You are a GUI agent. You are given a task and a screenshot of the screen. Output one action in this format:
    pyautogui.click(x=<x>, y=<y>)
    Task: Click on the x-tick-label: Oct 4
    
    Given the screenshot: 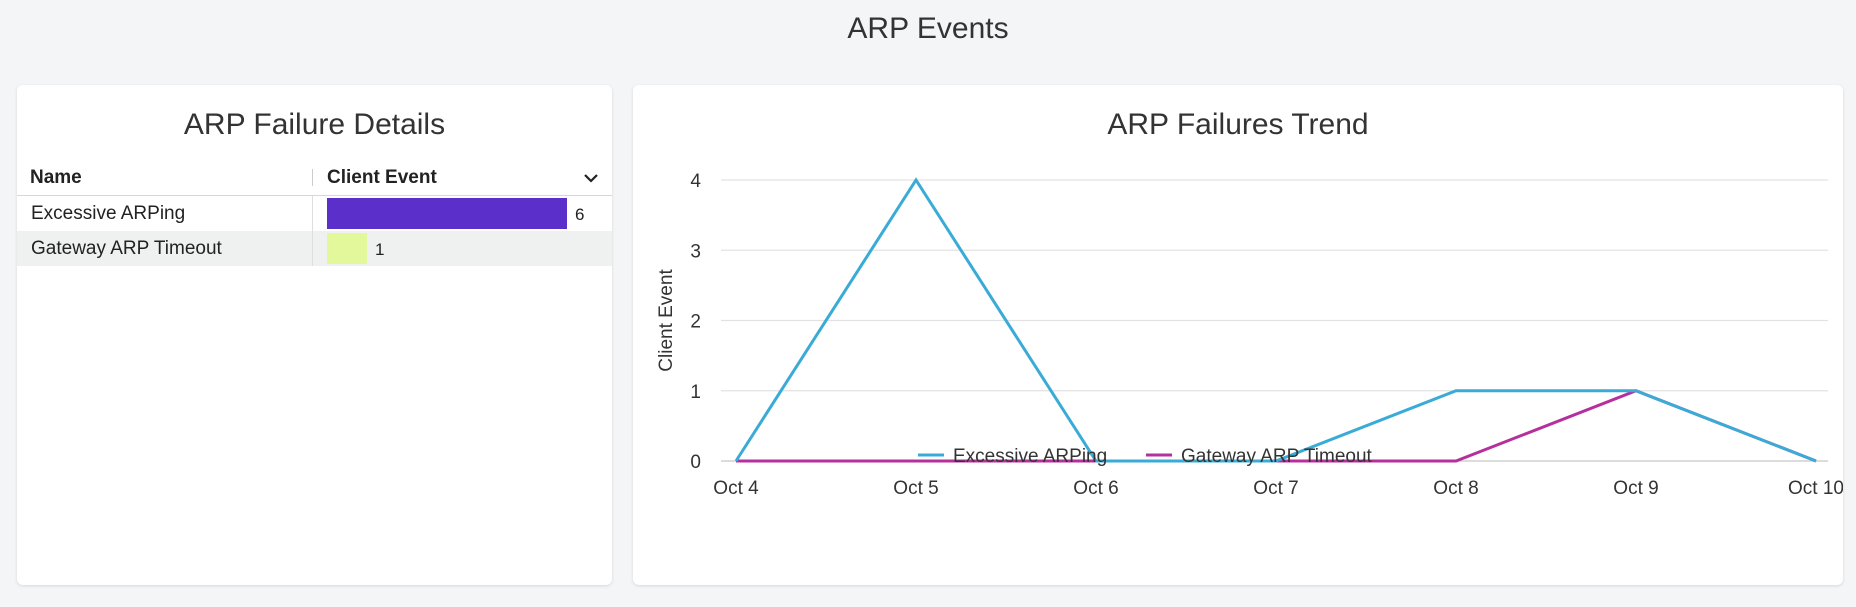 What is the action you would take?
    pyautogui.click(x=736, y=488)
    